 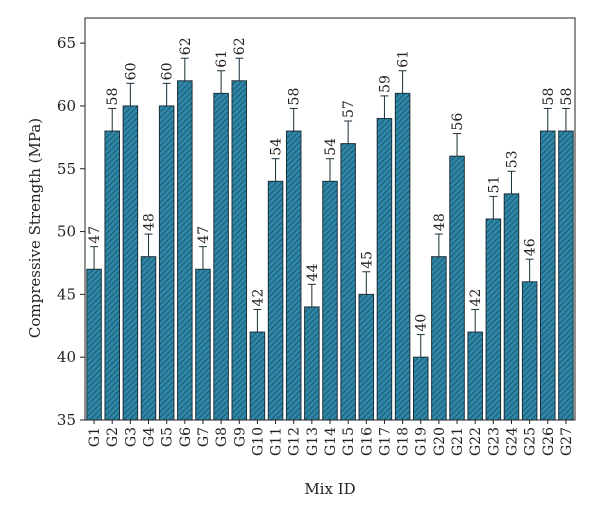 I want to click on data-label: 53, so click(x=512, y=159).